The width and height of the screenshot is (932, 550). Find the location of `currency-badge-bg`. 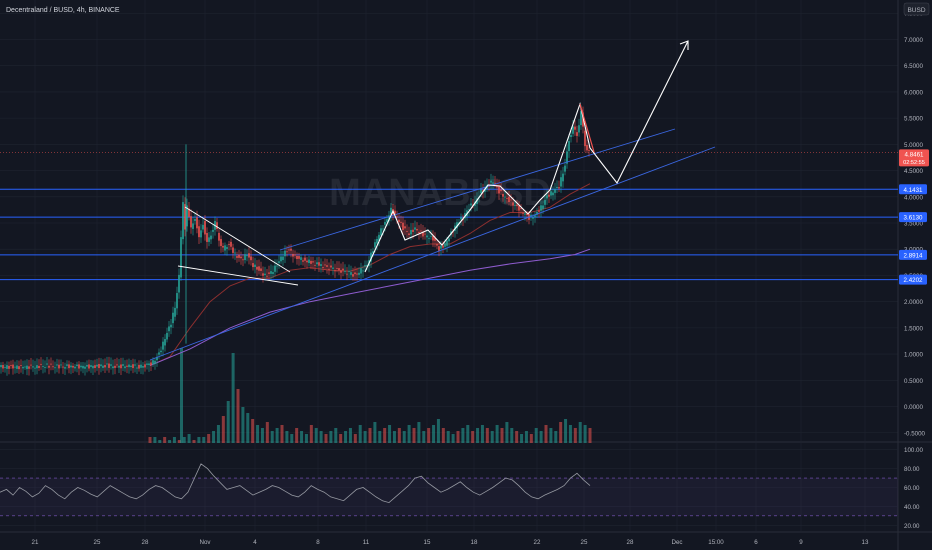

currency-badge-bg is located at coordinates (916, 9).